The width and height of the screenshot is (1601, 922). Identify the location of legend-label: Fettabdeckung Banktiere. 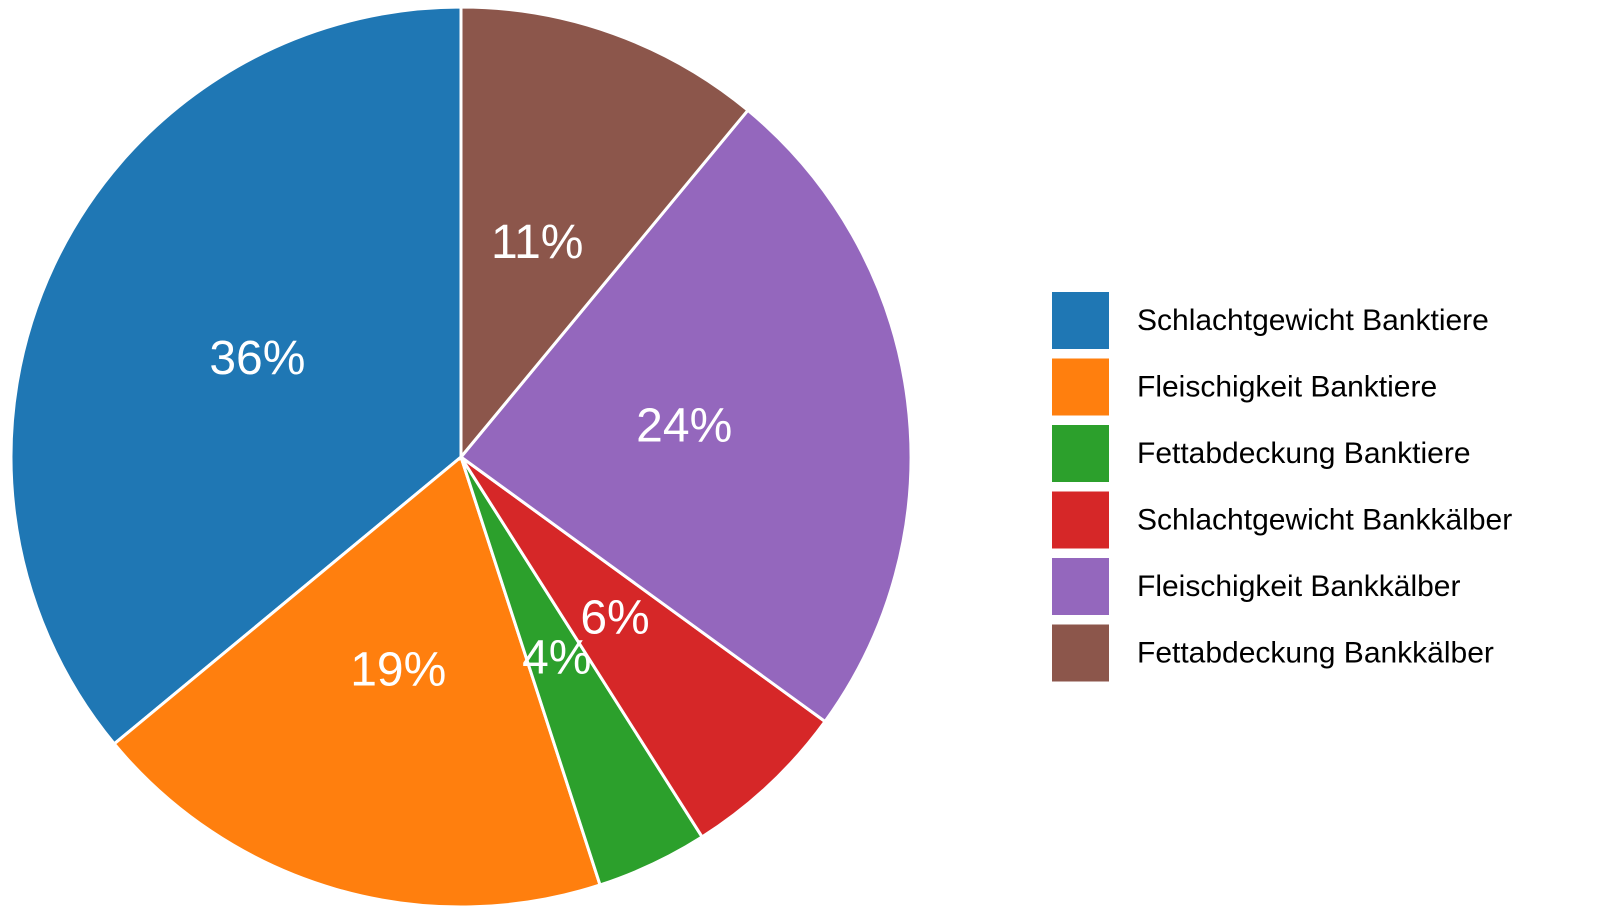
(1304, 453).